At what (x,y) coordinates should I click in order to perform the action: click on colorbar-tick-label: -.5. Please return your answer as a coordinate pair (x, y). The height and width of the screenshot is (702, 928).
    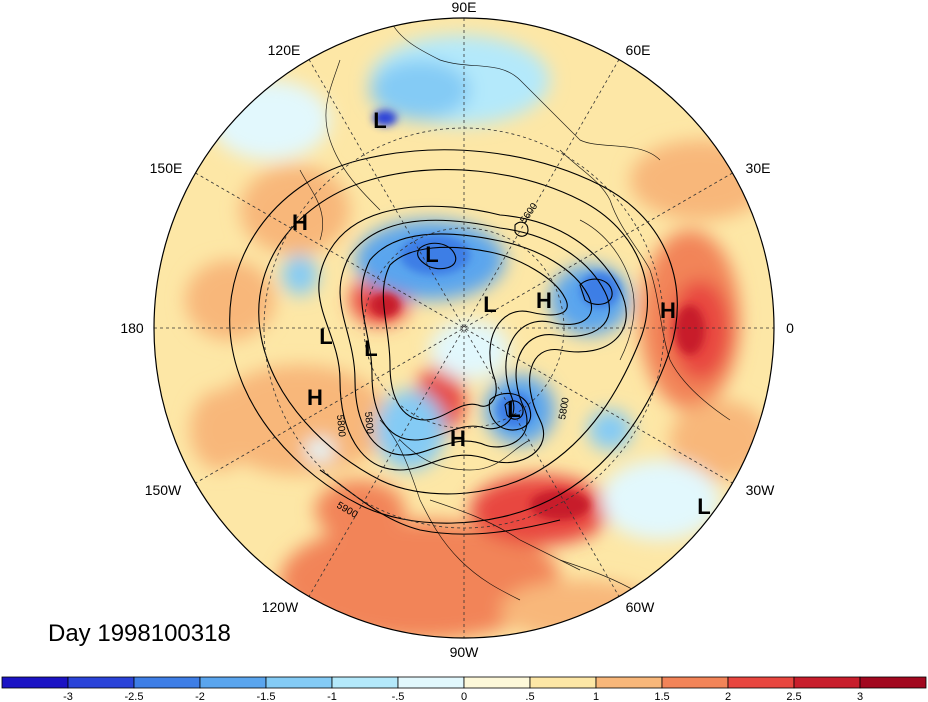
    Looking at the image, I should click on (398, 696).